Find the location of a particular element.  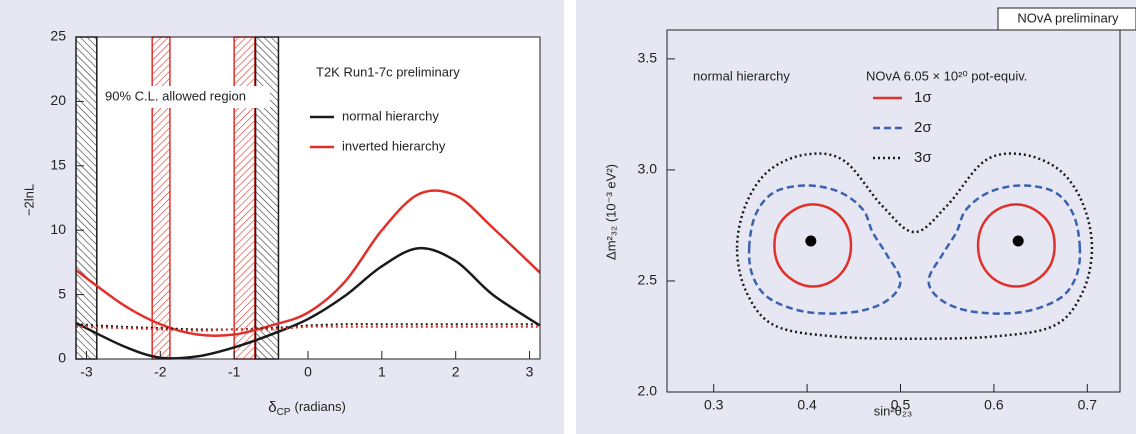

x-axis-label: δCP (radians) is located at coordinates (307, 408).